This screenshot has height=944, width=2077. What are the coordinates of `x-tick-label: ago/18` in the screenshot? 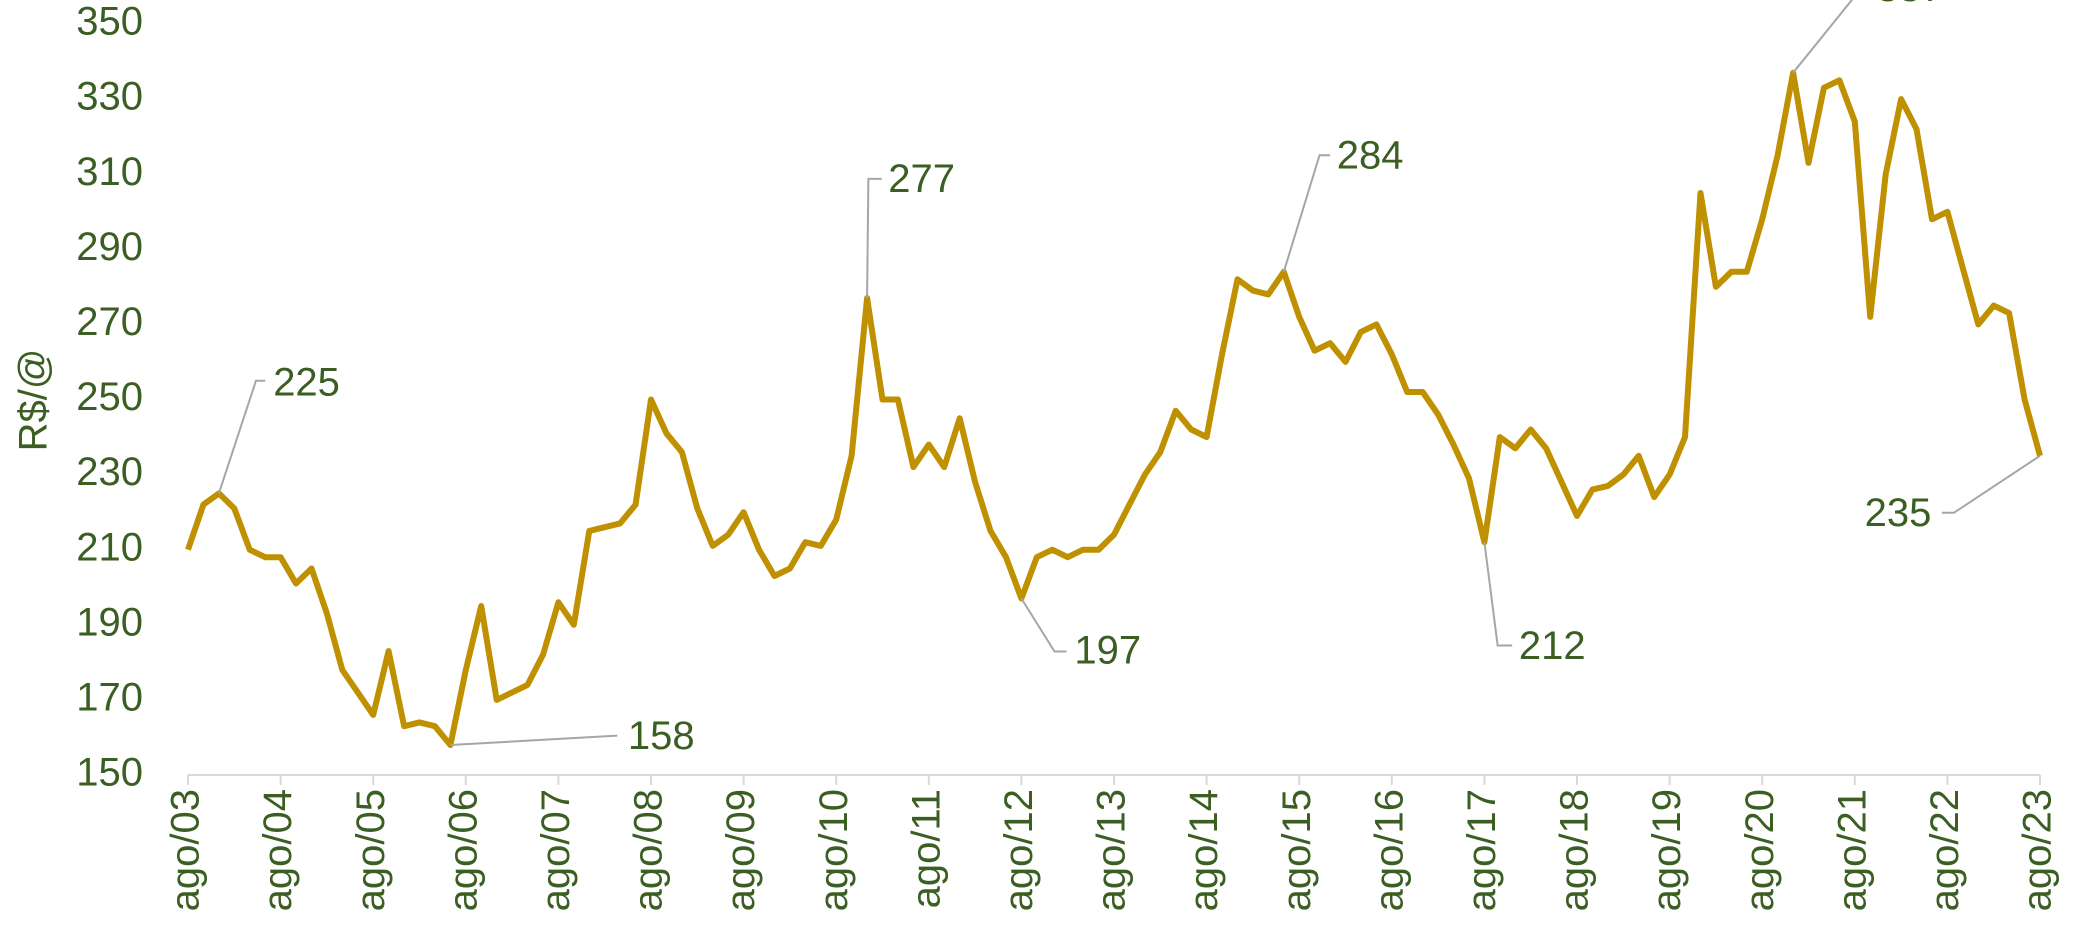 It's located at (1575, 850).